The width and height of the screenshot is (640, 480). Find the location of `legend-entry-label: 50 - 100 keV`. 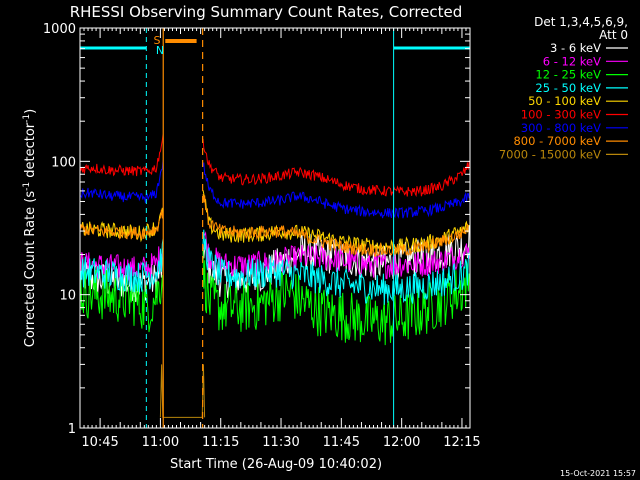

legend-entry-label: 50 - 100 keV is located at coordinates (564, 101).